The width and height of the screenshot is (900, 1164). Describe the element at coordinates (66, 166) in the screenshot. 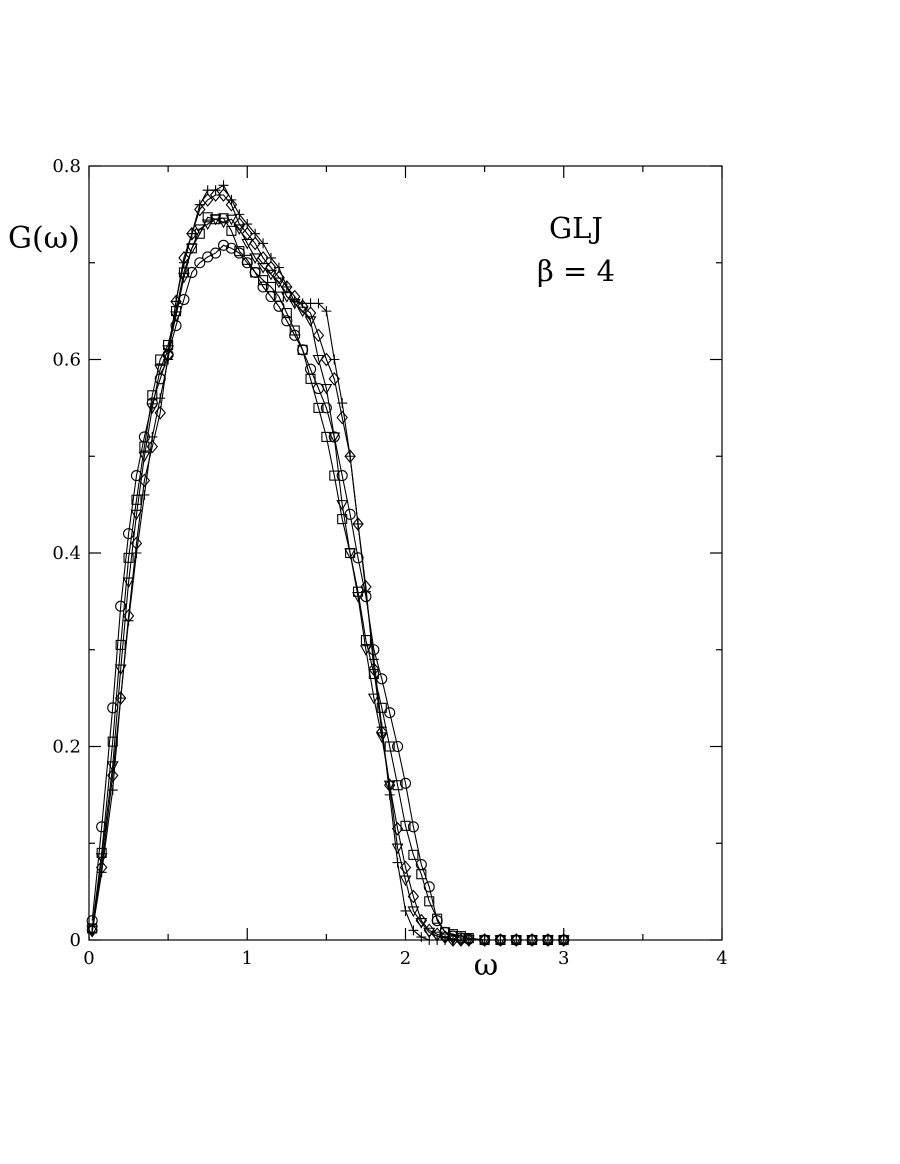

I see `y-tick-label: 0.8` at that location.